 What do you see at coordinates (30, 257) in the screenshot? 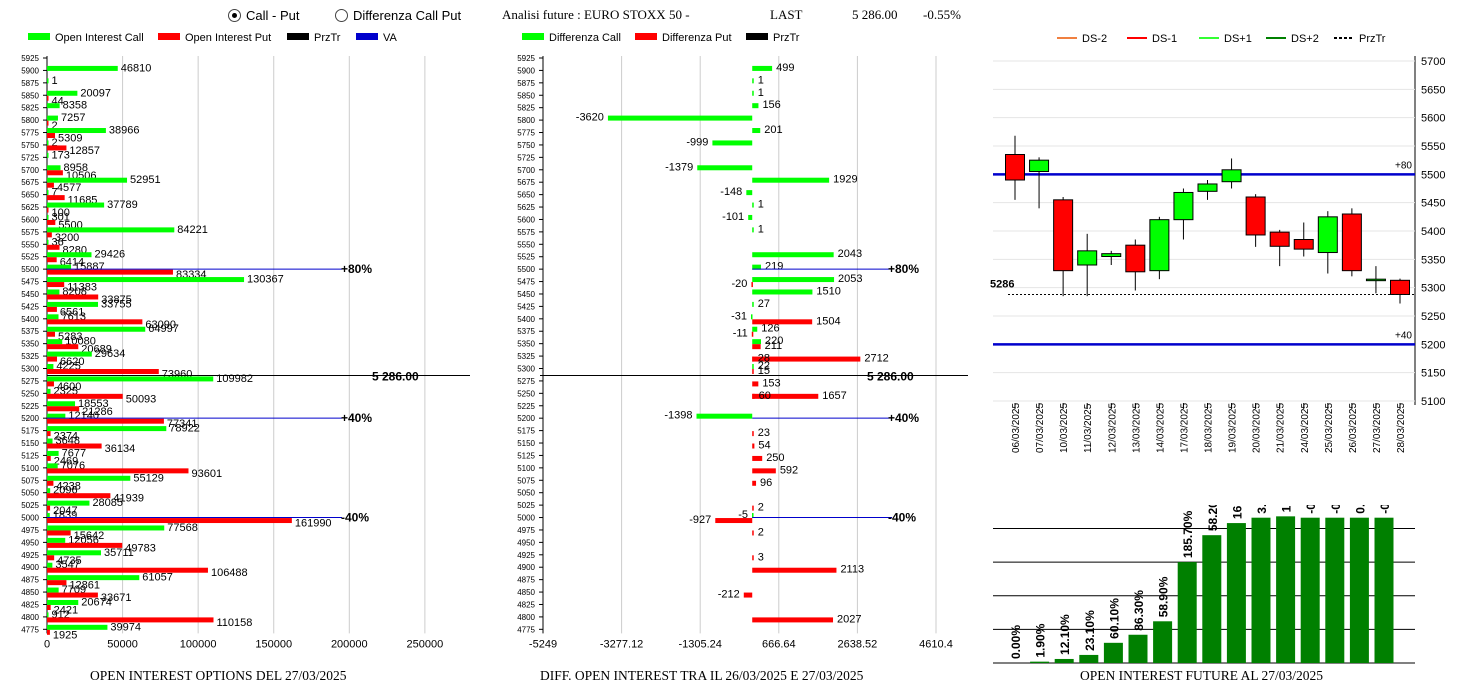
I see `strike-label: 5525` at bounding box center [30, 257].